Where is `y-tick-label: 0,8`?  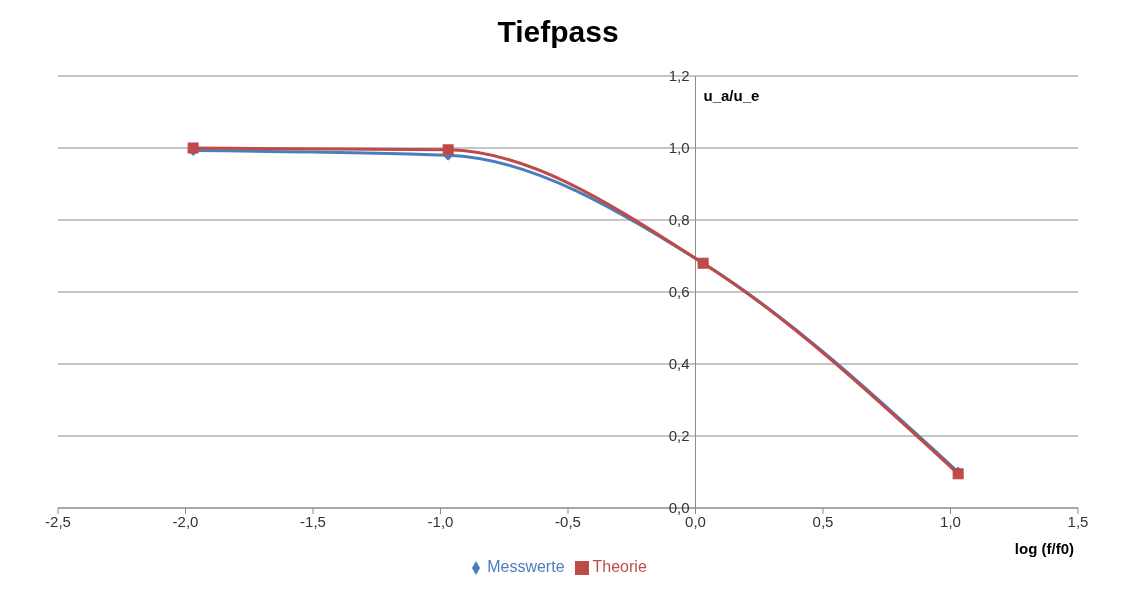 y-tick-label: 0,8 is located at coordinates (679, 219).